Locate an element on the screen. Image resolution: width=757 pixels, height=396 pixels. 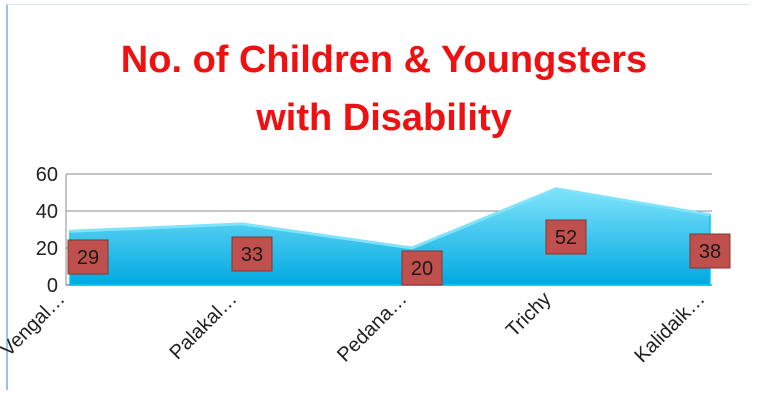
data-label: 38 is located at coordinates (710, 251).